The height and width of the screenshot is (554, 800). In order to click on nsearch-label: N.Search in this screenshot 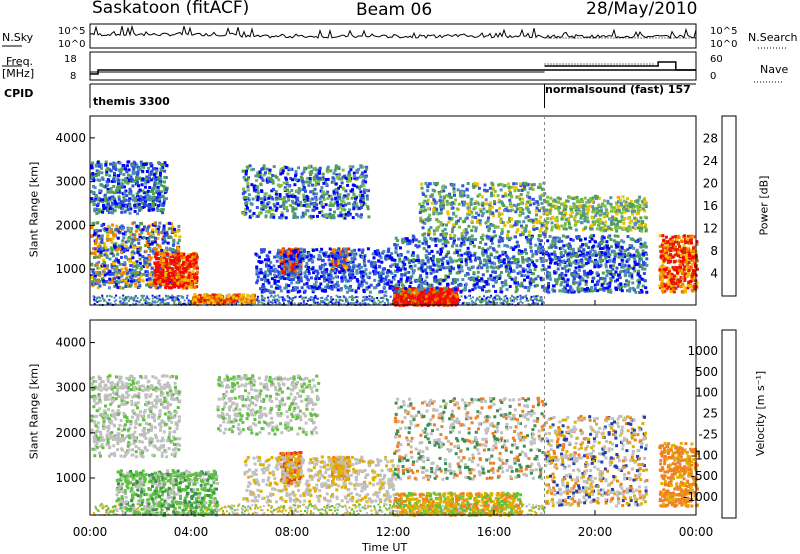, I will do `click(773, 37)`.